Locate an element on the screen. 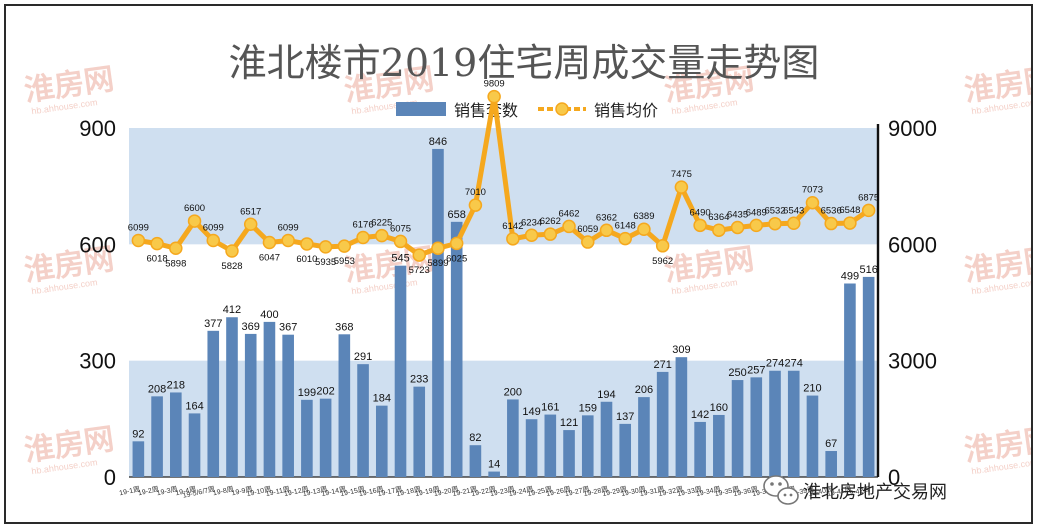 The height and width of the screenshot is (530, 1039). bar-value-label: 412 is located at coordinates (232, 310).